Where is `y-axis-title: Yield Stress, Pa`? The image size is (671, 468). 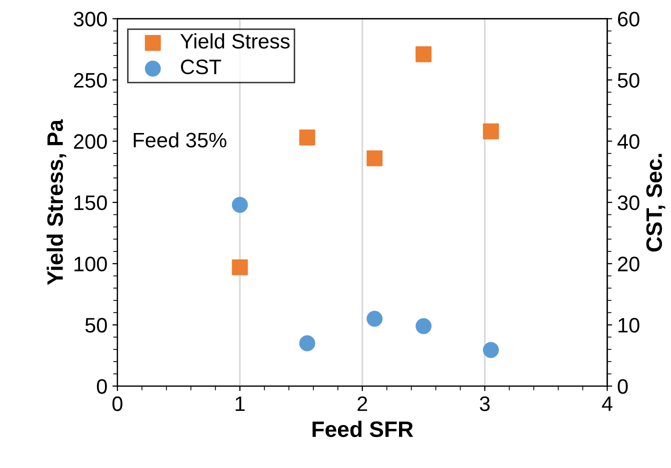
y-axis-title: Yield Stress, Pa is located at coordinates (56, 202).